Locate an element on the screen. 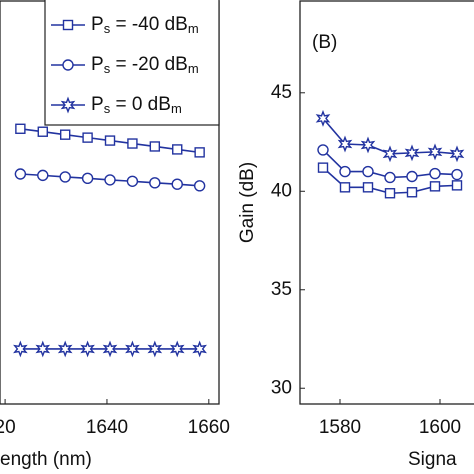 This screenshot has width=474, height=474. legend-box is located at coordinates (132, 63).